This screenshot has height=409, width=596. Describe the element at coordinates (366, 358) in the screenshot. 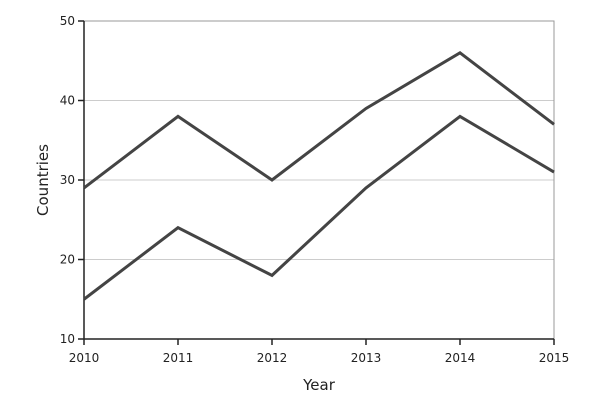

I see `x-tick-label-2013: 2013` at that location.